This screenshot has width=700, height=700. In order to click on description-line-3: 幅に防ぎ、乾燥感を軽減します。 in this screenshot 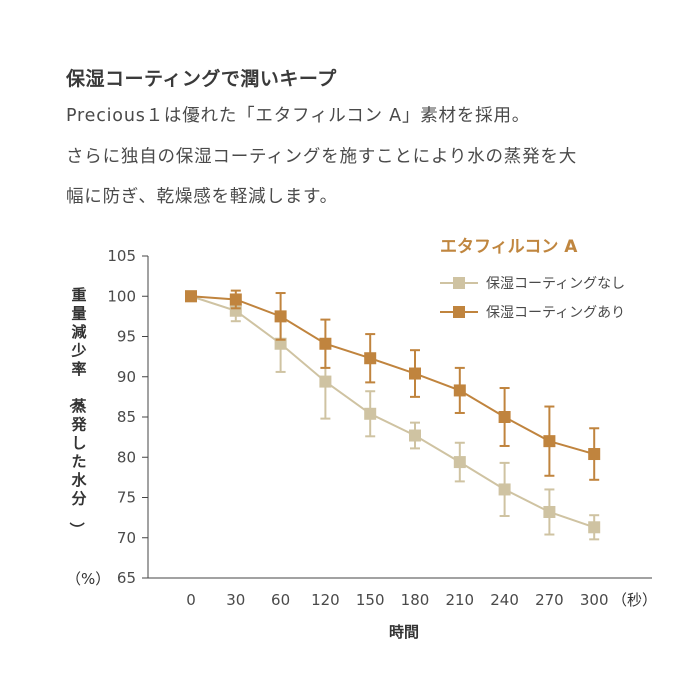, I will do `click(202, 197)`.